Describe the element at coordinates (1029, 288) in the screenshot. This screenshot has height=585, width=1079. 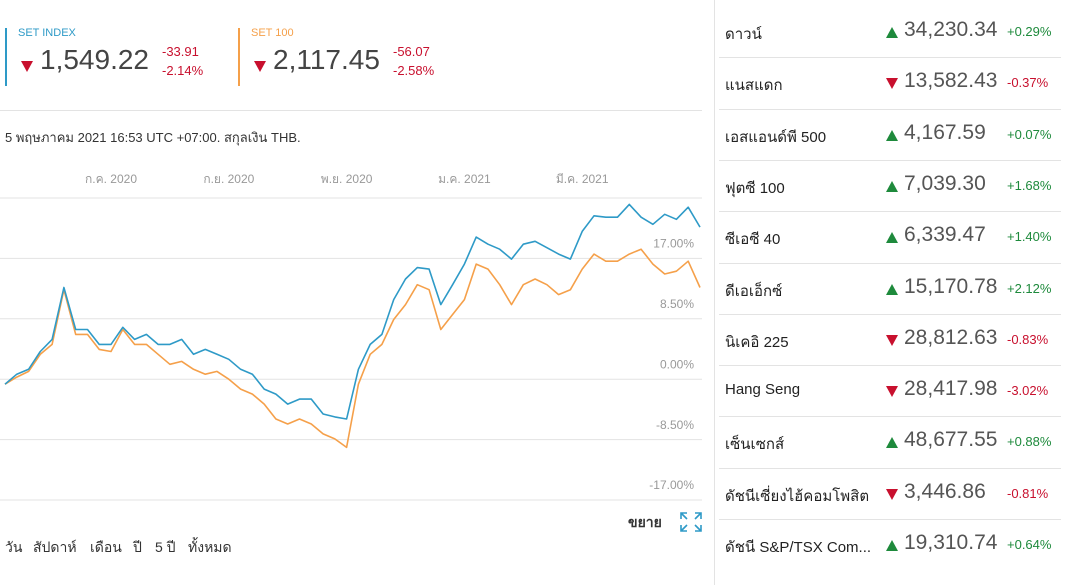
I see `index-change: +2.12%` at that location.